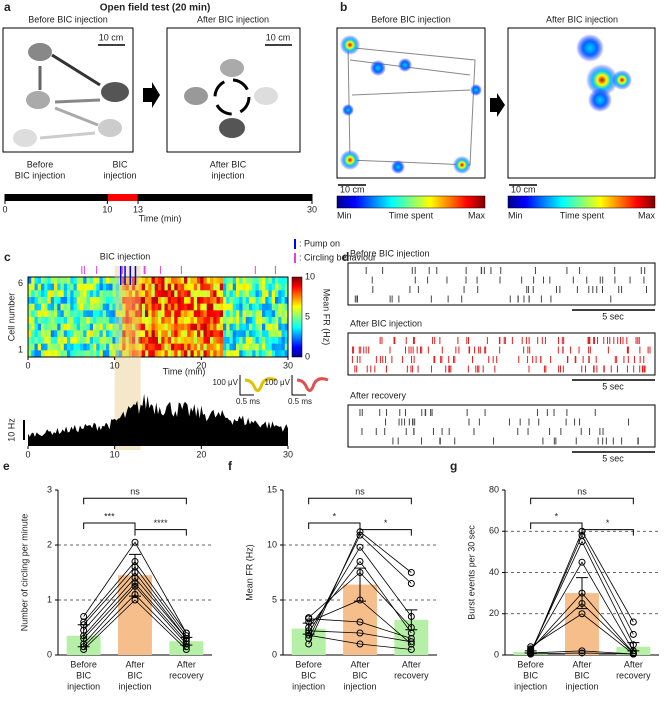 The height and width of the screenshot is (701, 667). What do you see at coordinates (360, 622) in the screenshot?
I see `subject-line` at bounding box center [360, 622].